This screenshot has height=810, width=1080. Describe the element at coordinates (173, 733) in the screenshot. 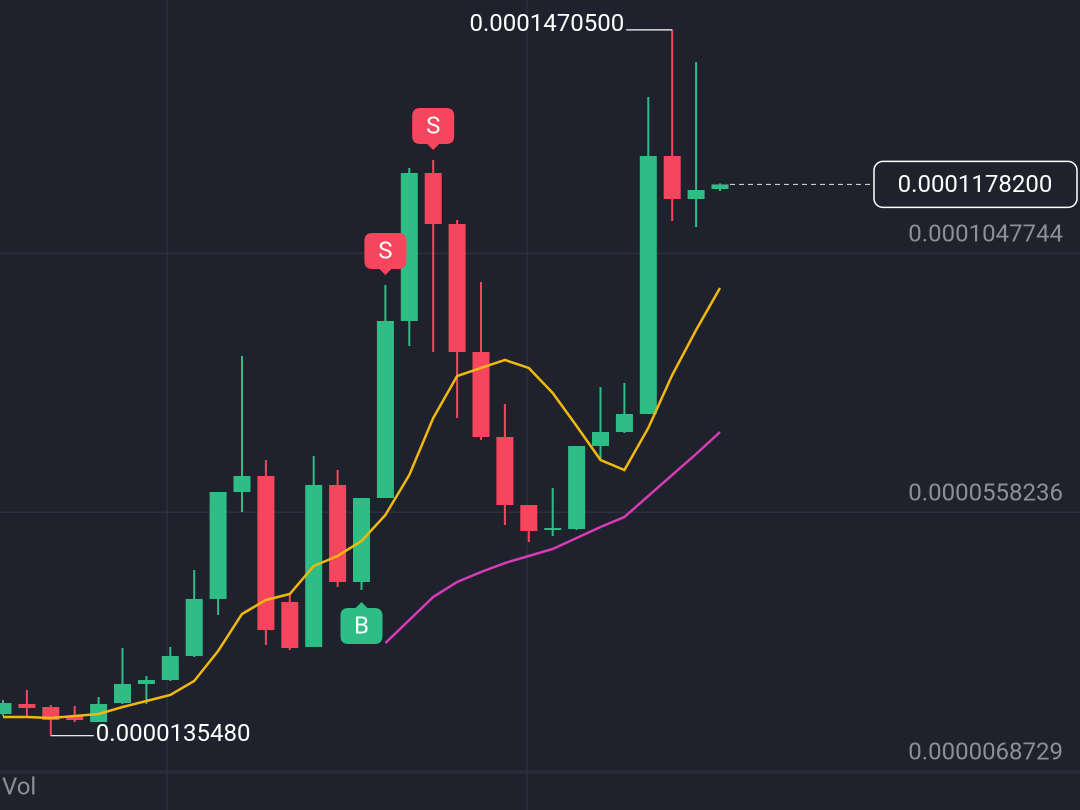

I see `low-price-label: 0.0000135480` at that location.